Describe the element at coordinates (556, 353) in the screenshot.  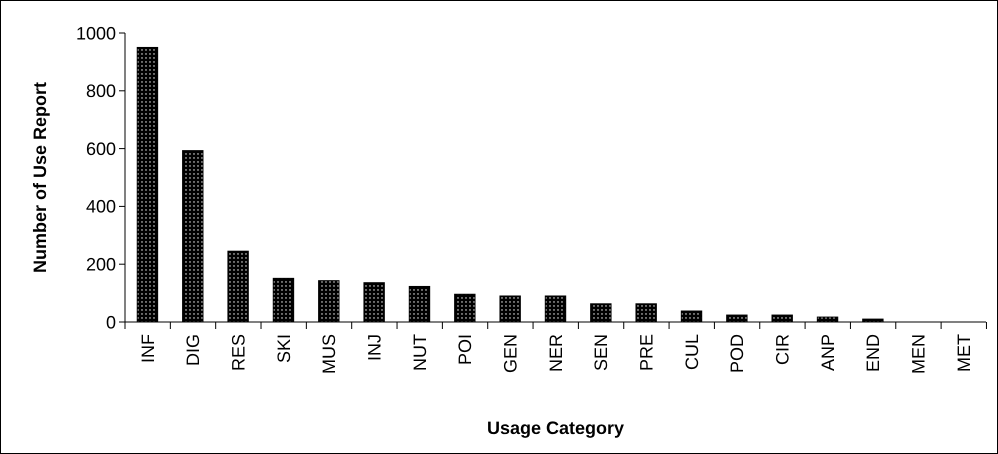
I see `x-tick-label: NER` at that location.